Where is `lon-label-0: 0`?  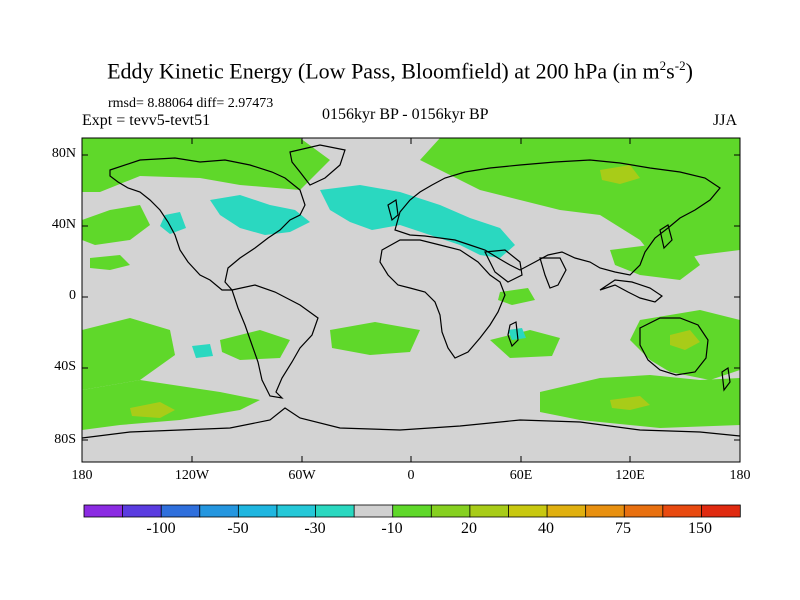
lon-label-0: 0 is located at coordinates (411, 475).